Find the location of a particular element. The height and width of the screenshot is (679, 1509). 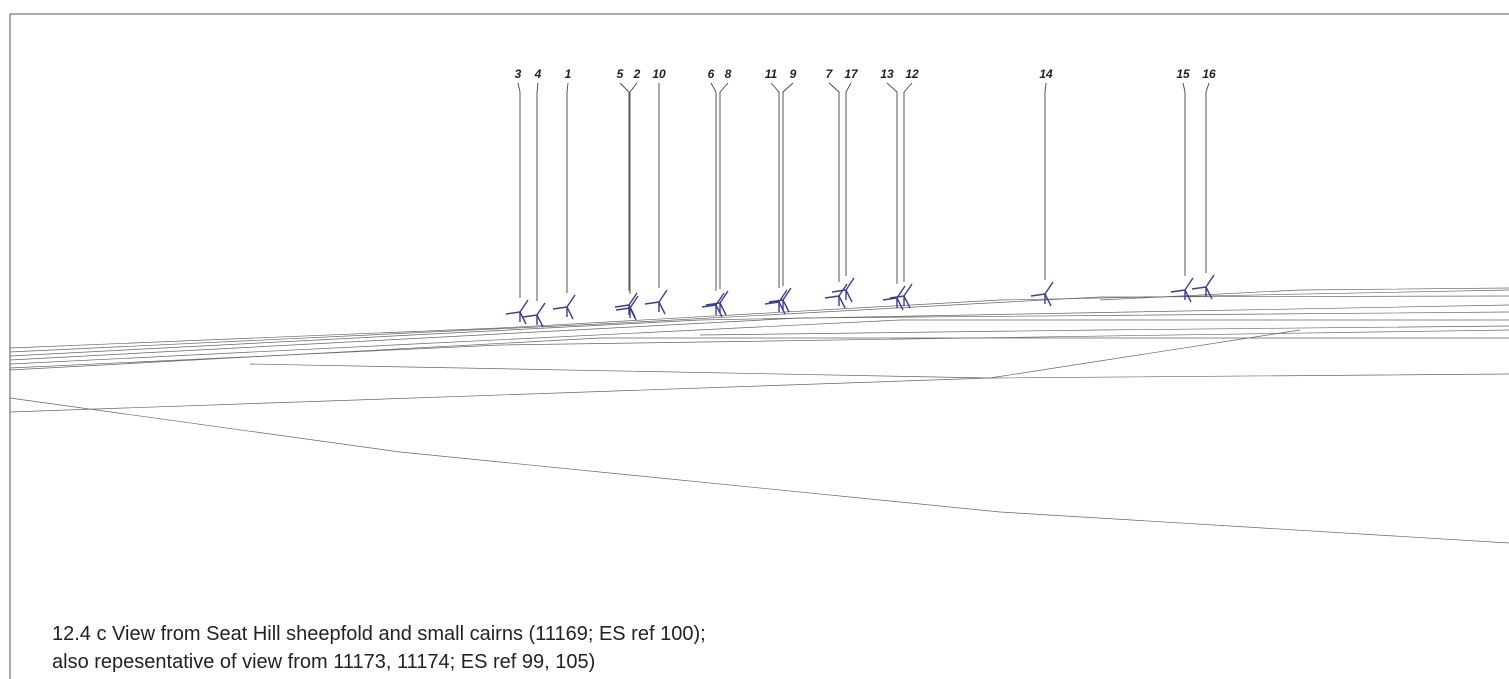

turbine-label: 14 is located at coordinates (1046, 74).